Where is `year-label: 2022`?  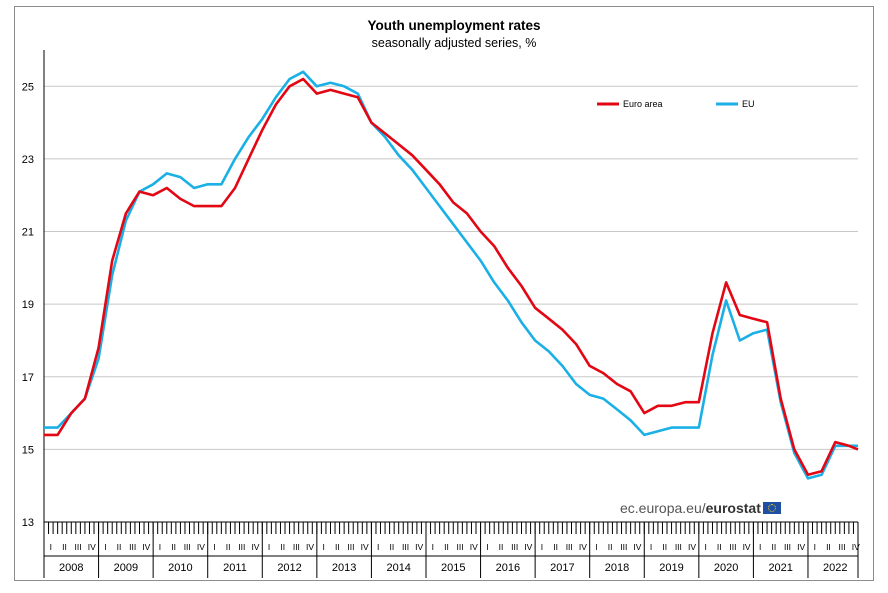 year-label: 2022 is located at coordinates (835, 568).